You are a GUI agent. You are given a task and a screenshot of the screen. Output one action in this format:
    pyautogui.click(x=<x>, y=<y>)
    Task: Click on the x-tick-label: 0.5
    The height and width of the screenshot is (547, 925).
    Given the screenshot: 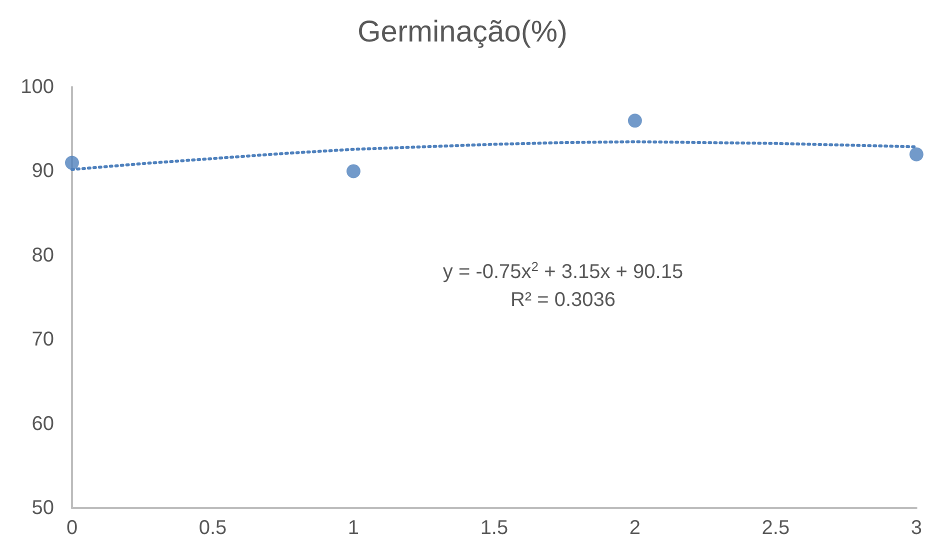 What is the action you would take?
    pyautogui.click(x=212, y=528)
    